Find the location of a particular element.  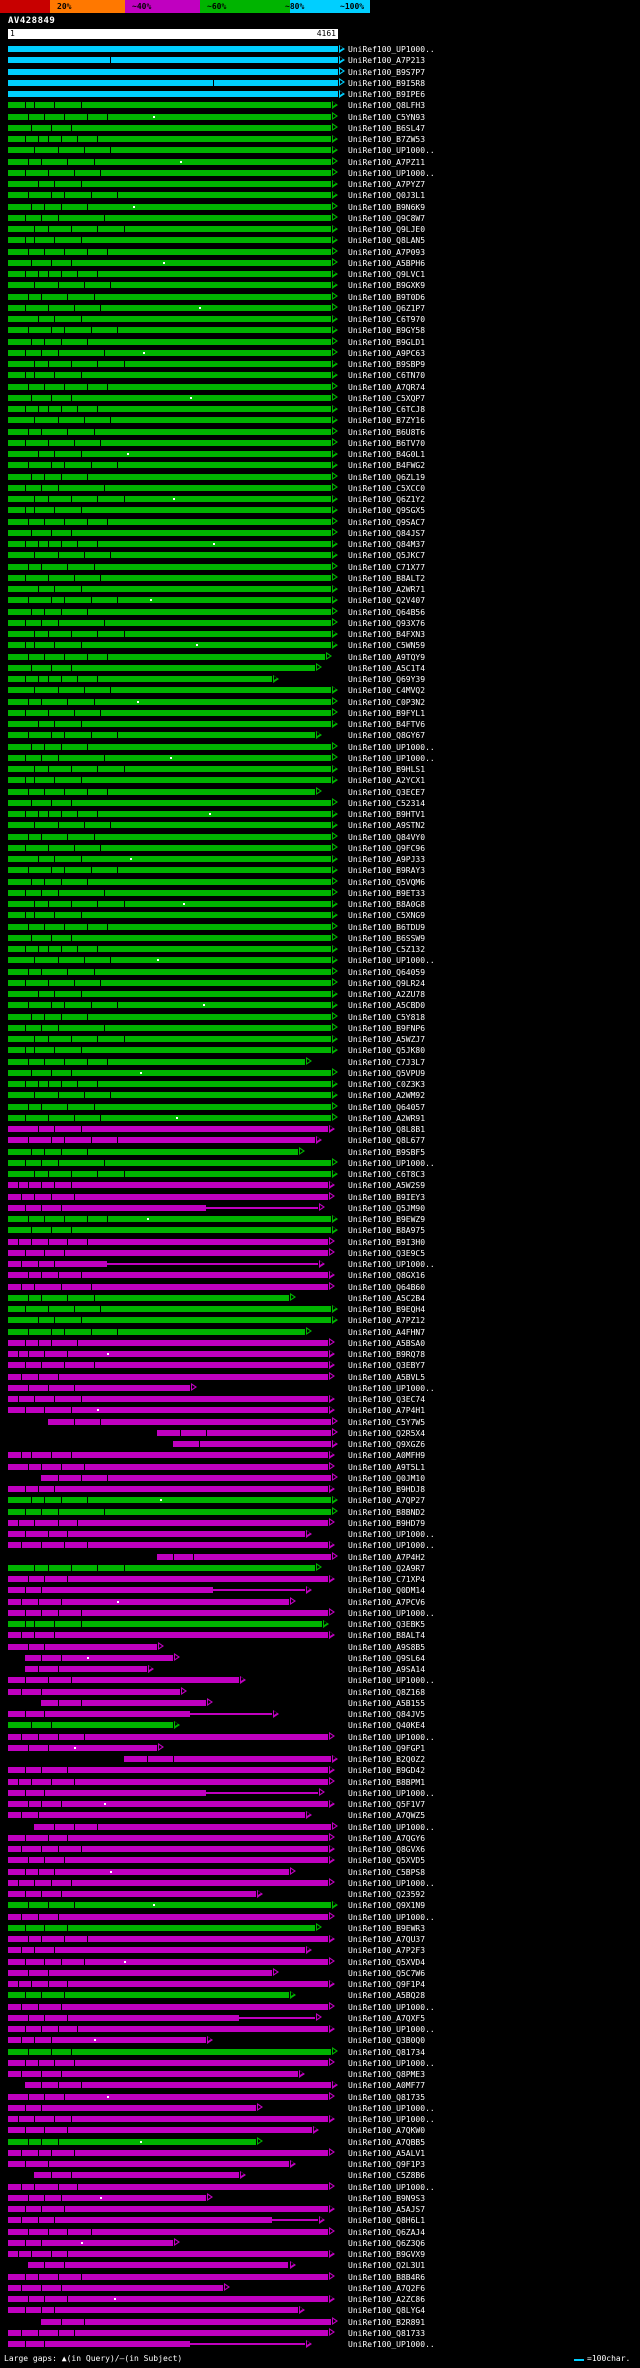

hit-label: UniRef100_B9HTV1 is located at coordinates (387, 814).